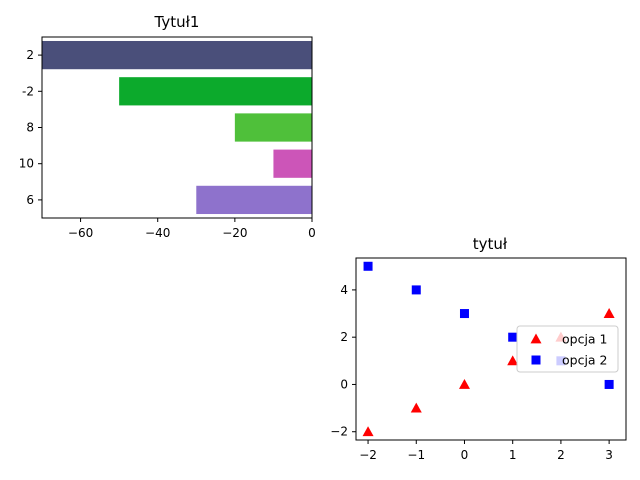  Describe the element at coordinates (486, 451) in the screenshot. I see `scatter-x-ticks: −2 −1 0 1 2 3` at that location.